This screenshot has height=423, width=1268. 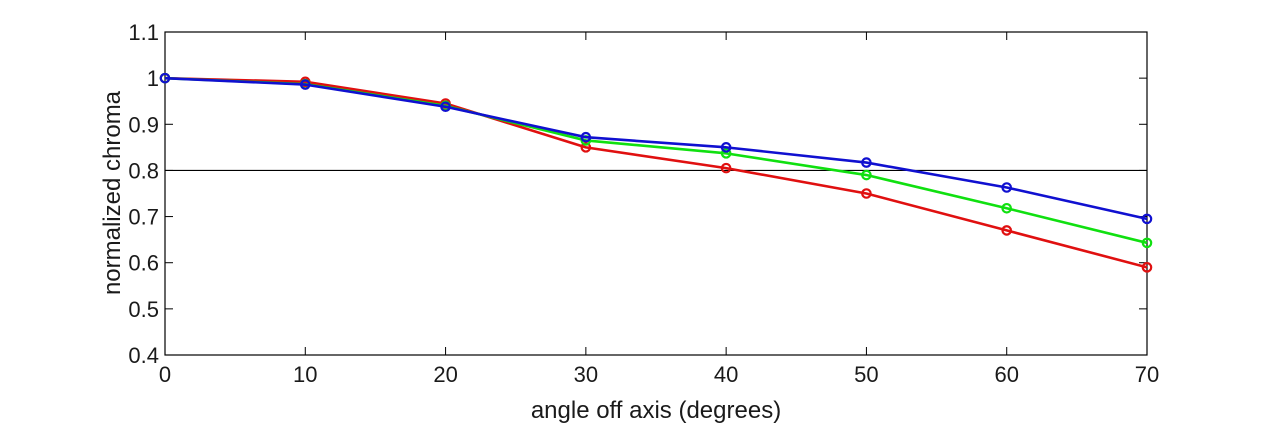 What do you see at coordinates (165, 374) in the screenshot?
I see `x-tick-label: 0` at bounding box center [165, 374].